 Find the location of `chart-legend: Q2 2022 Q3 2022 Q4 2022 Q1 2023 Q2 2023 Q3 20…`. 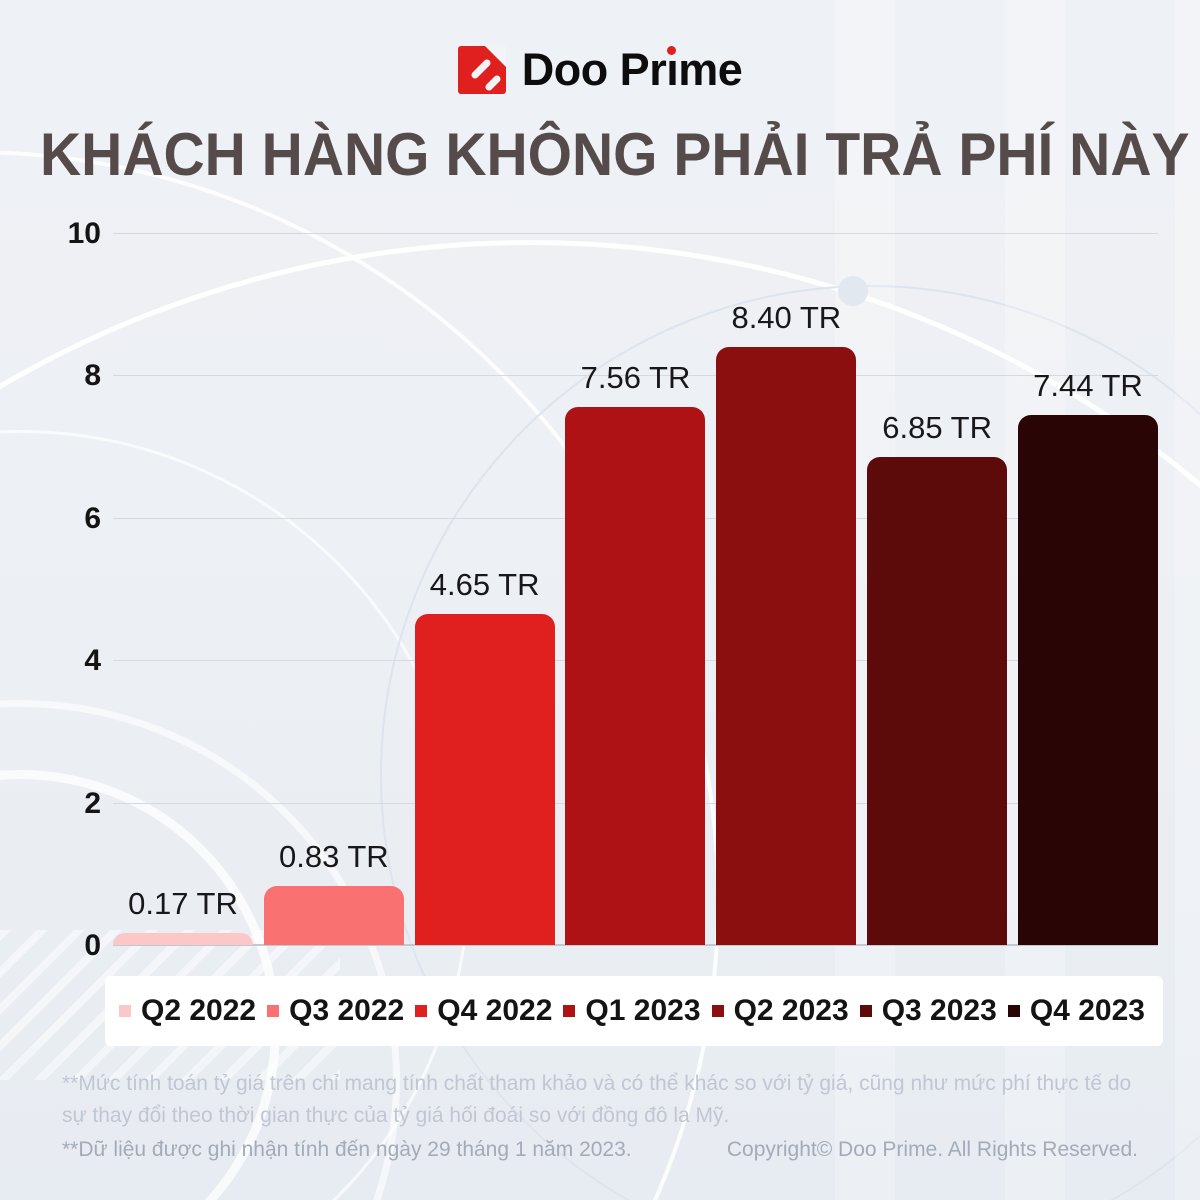

chart-legend: Q2 2022 Q3 2022 Q4 2022 Q1 2023 Q2 2023 Q3 20… is located at coordinates (634, 1011).